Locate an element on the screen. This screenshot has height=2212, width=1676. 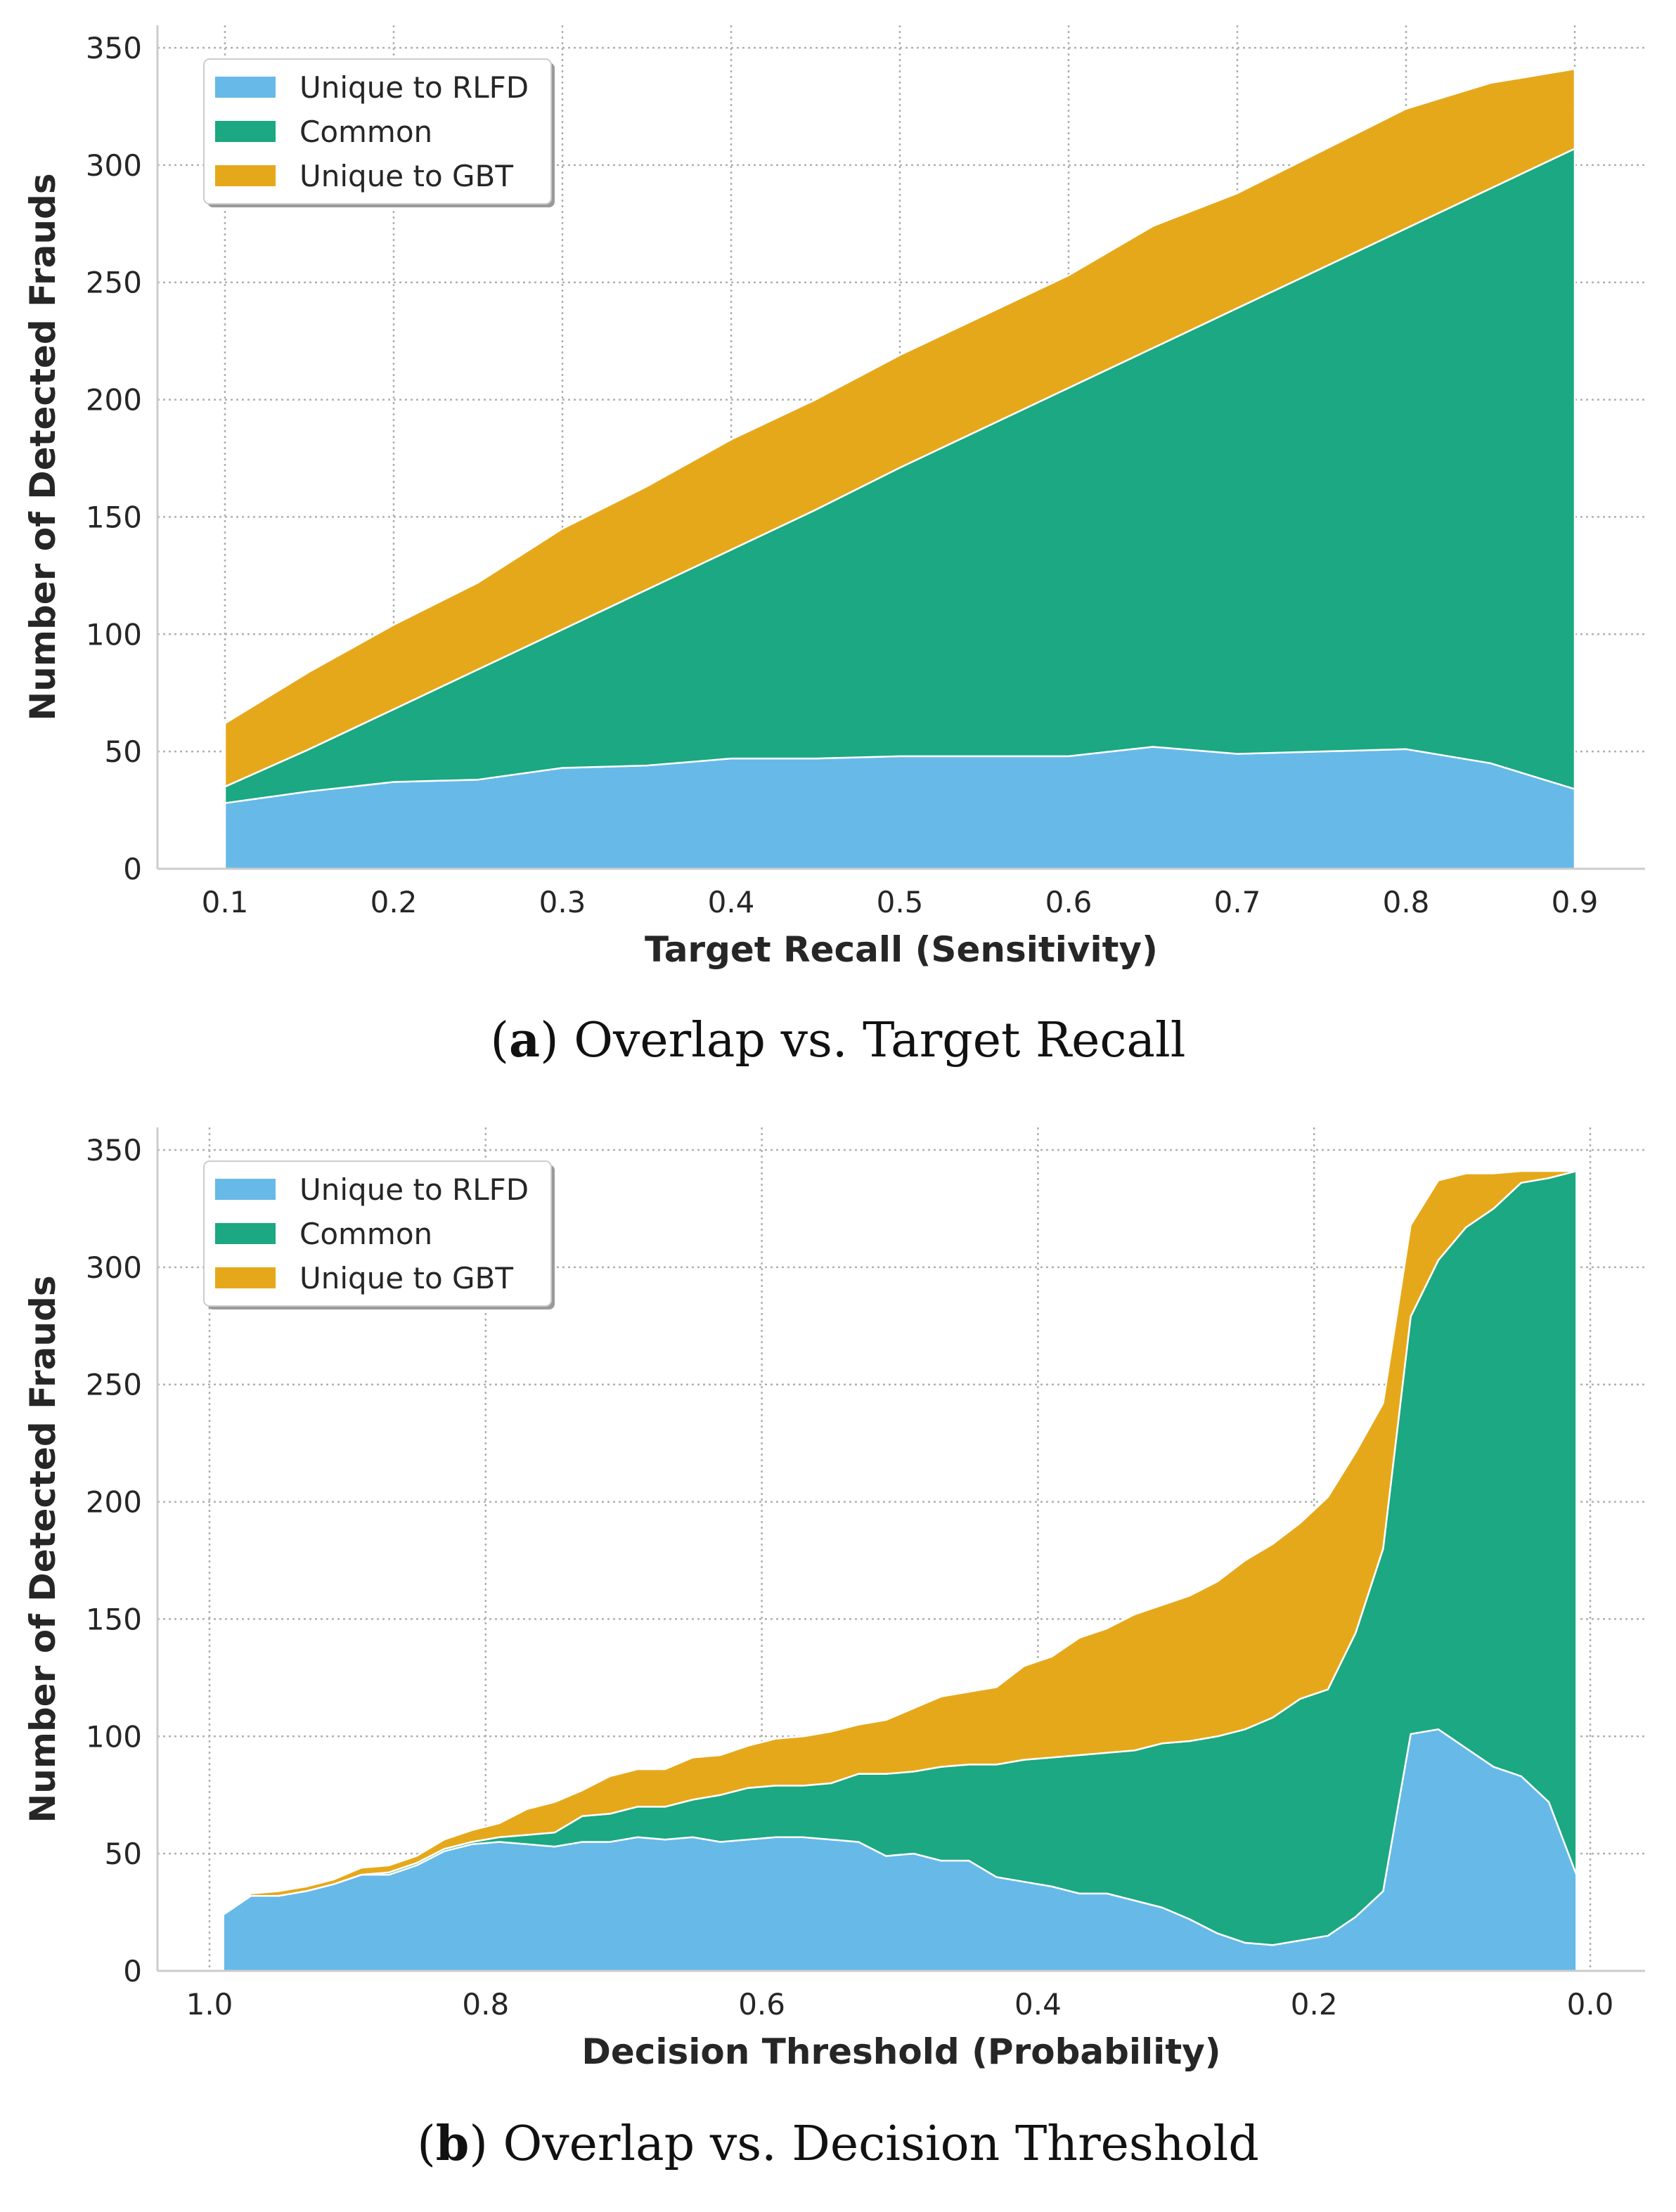
x-axis-label: Target Recall (Sensitivity) is located at coordinates (901, 949).